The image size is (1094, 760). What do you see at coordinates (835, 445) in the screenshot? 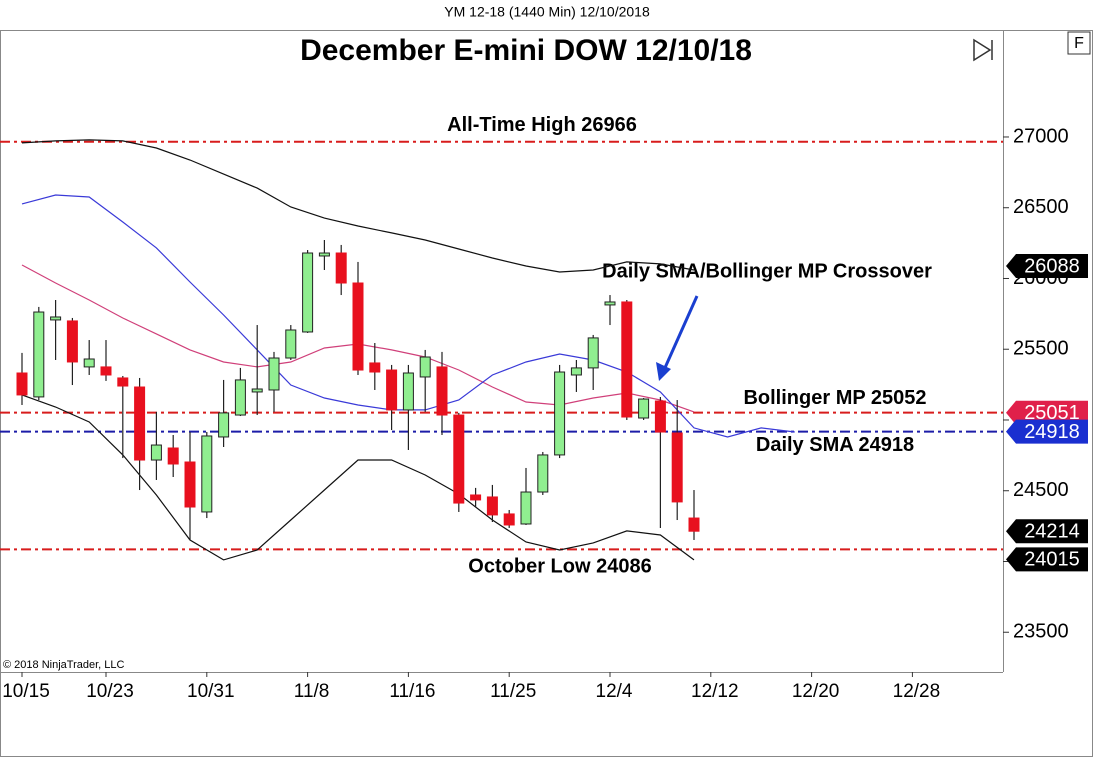
I see `level-label: Daily SMA 24918` at bounding box center [835, 445].